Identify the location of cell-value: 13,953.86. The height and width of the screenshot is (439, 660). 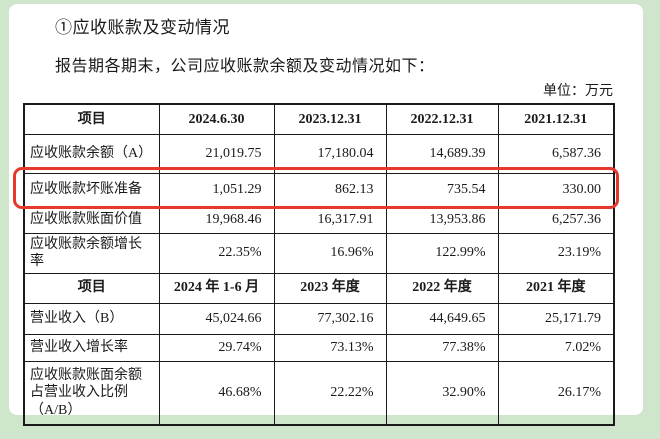
(442, 220).